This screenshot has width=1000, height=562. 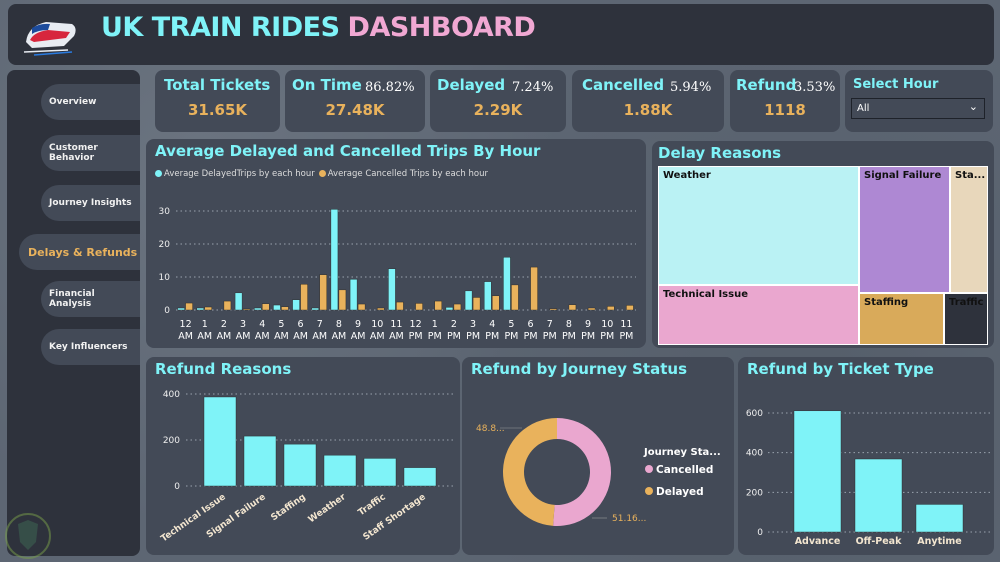 What do you see at coordinates (200, 309) in the screenshot?
I see `bar-delayedtrips-1-am` at bounding box center [200, 309].